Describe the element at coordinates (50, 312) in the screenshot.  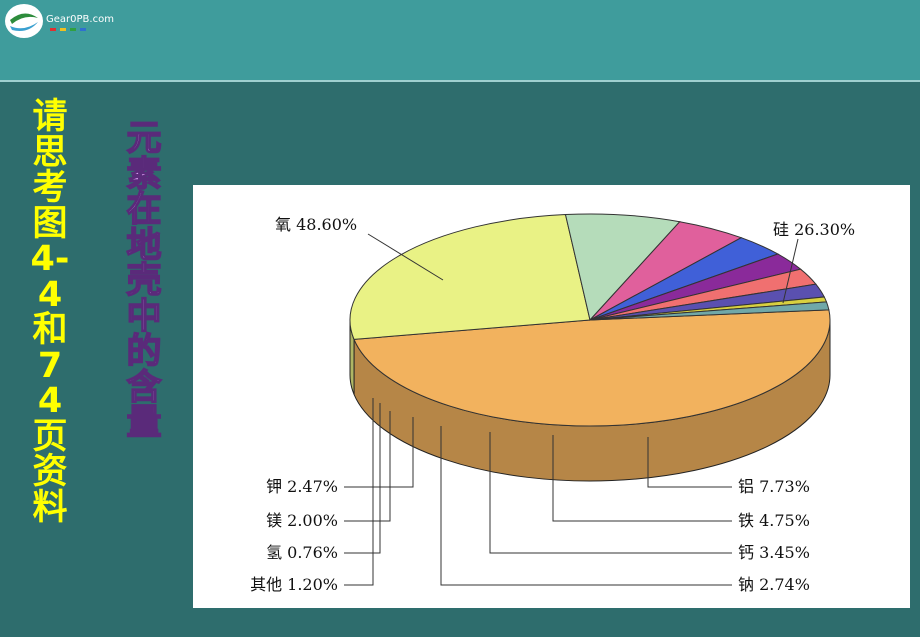
I see `side-prompt: 请思考图4-4和74页资料` at that location.